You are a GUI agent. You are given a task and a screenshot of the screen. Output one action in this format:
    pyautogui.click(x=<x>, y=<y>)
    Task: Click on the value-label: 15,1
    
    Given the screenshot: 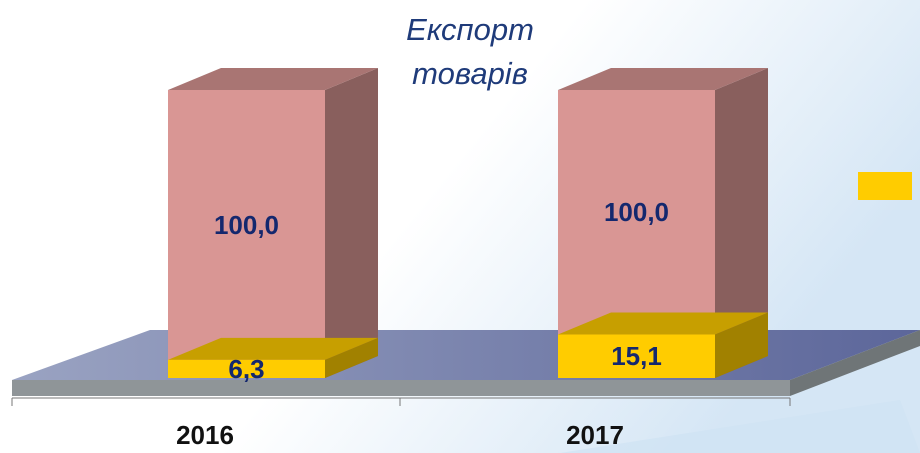 What is the action you would take?
    pyautogui.click(x=636, y=356)
    